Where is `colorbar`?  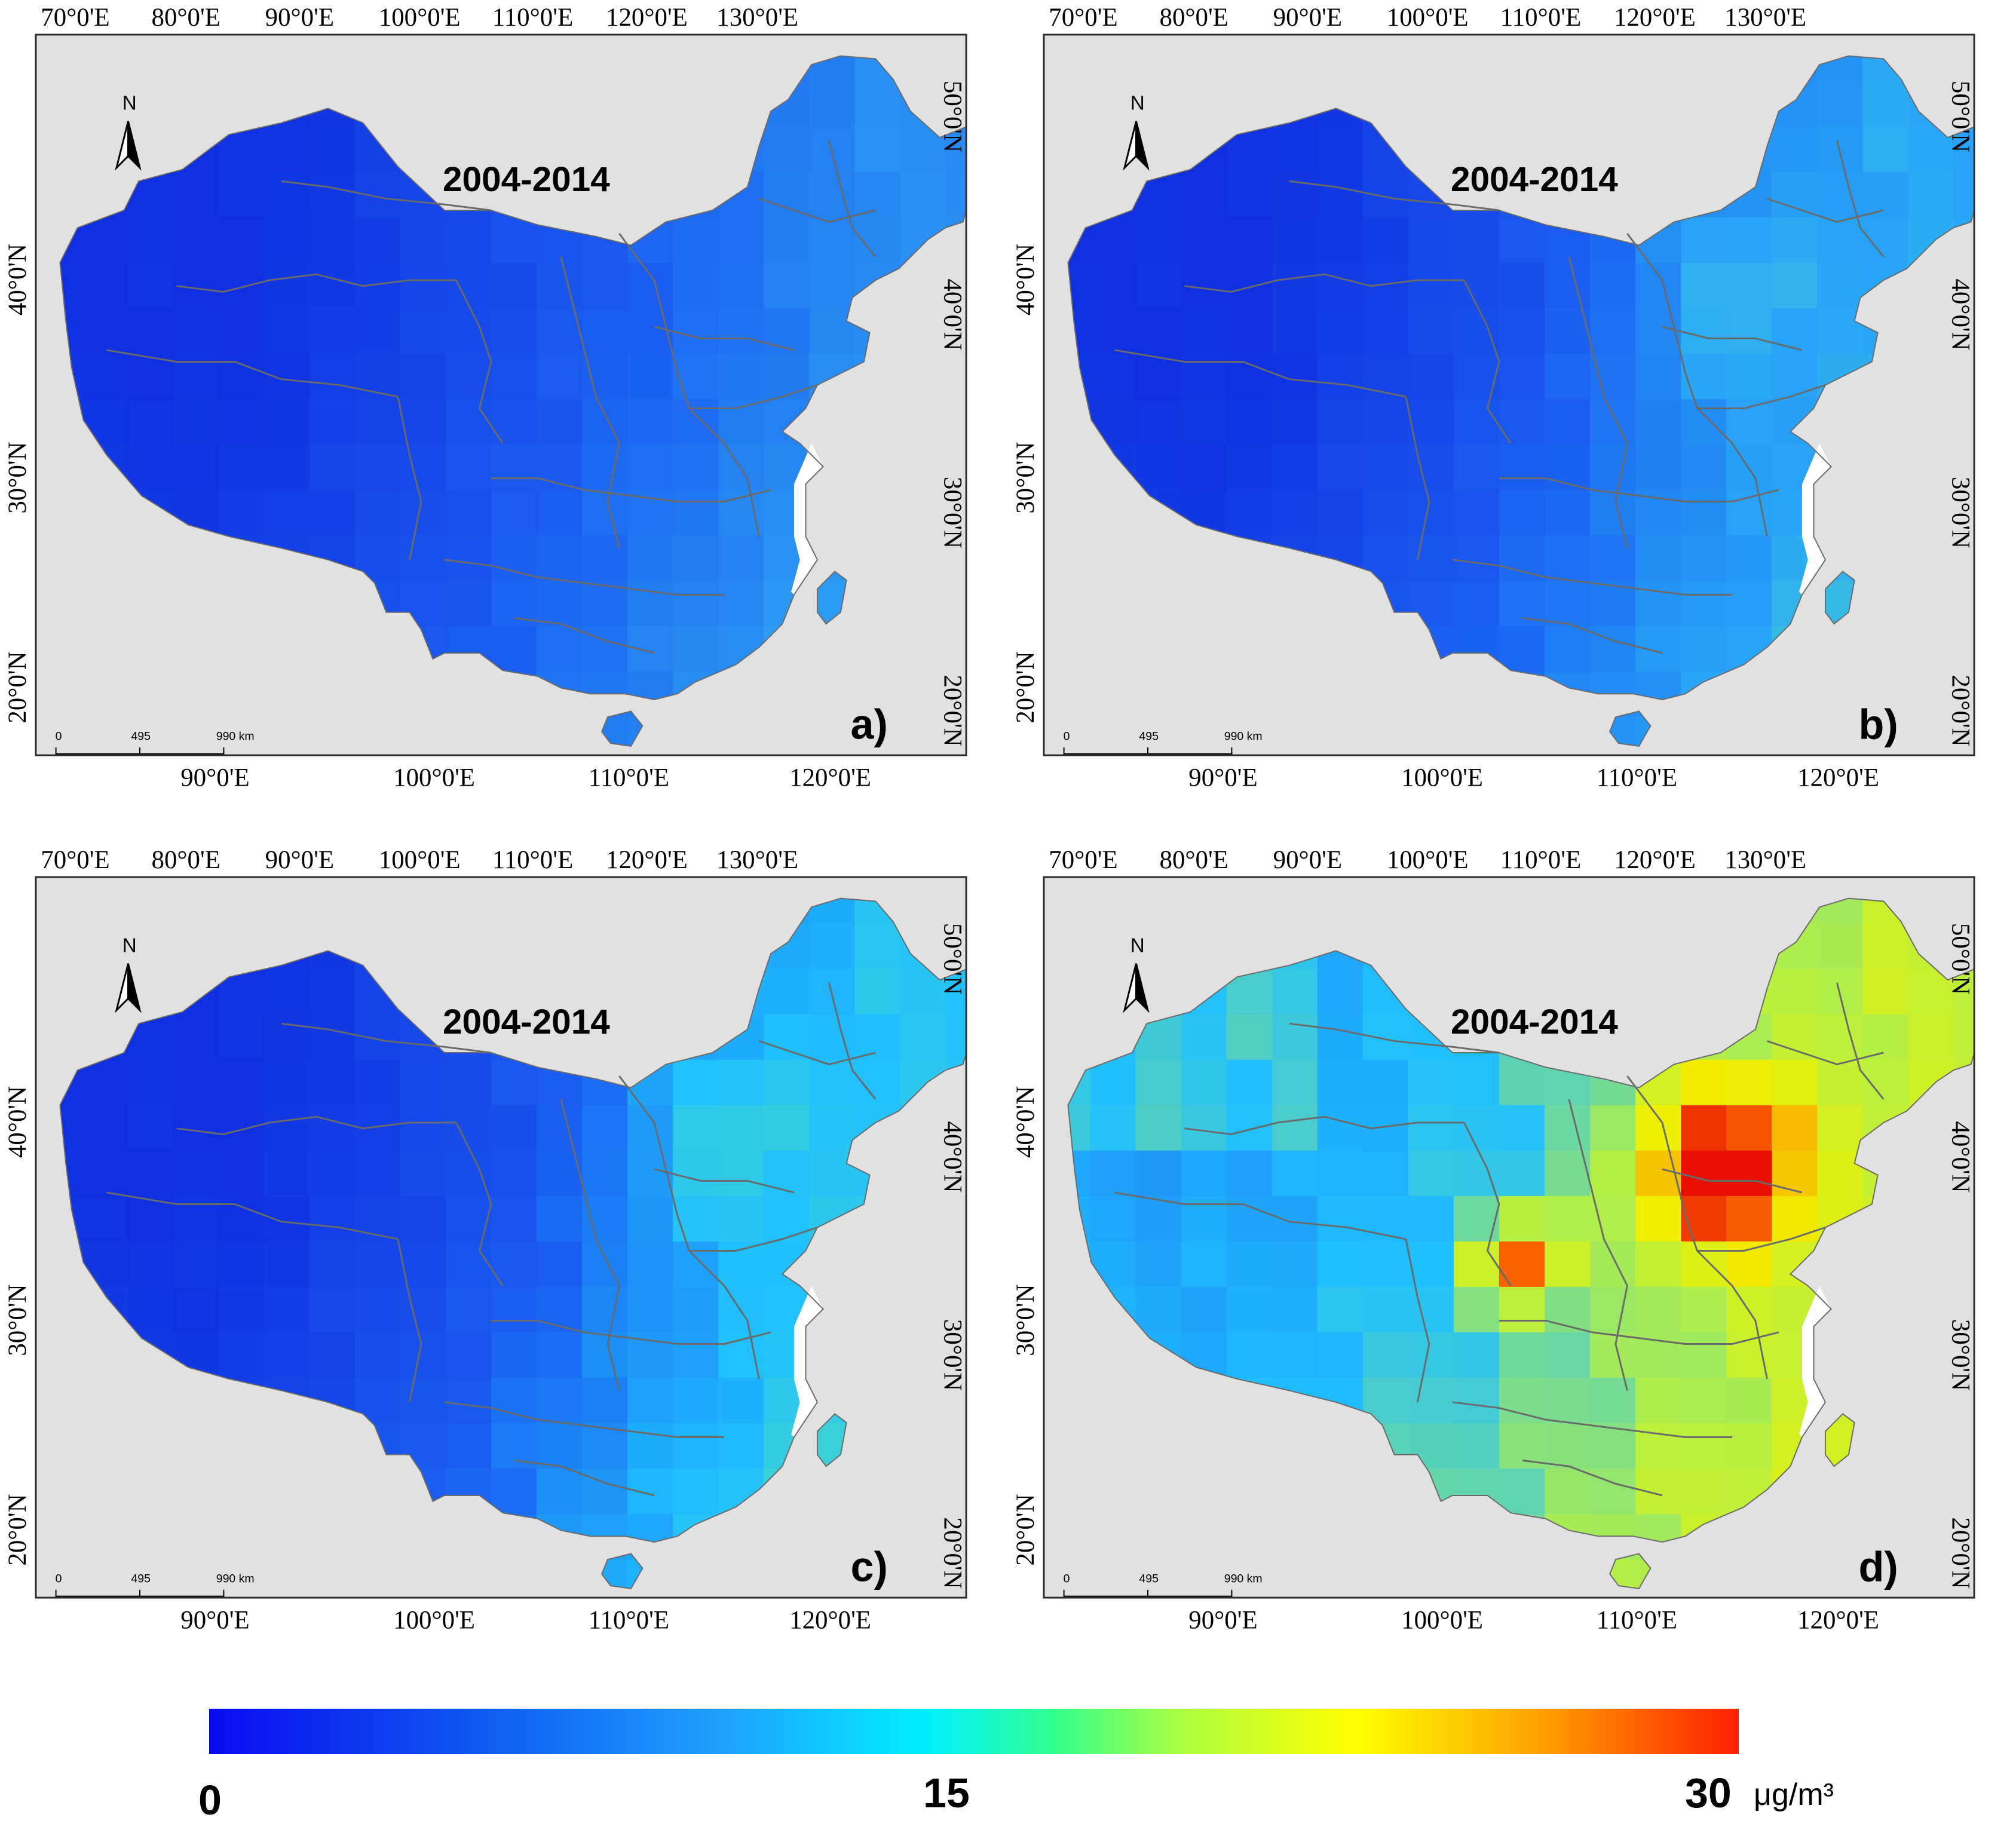
colorbar is located at coordinates (974, 1731).